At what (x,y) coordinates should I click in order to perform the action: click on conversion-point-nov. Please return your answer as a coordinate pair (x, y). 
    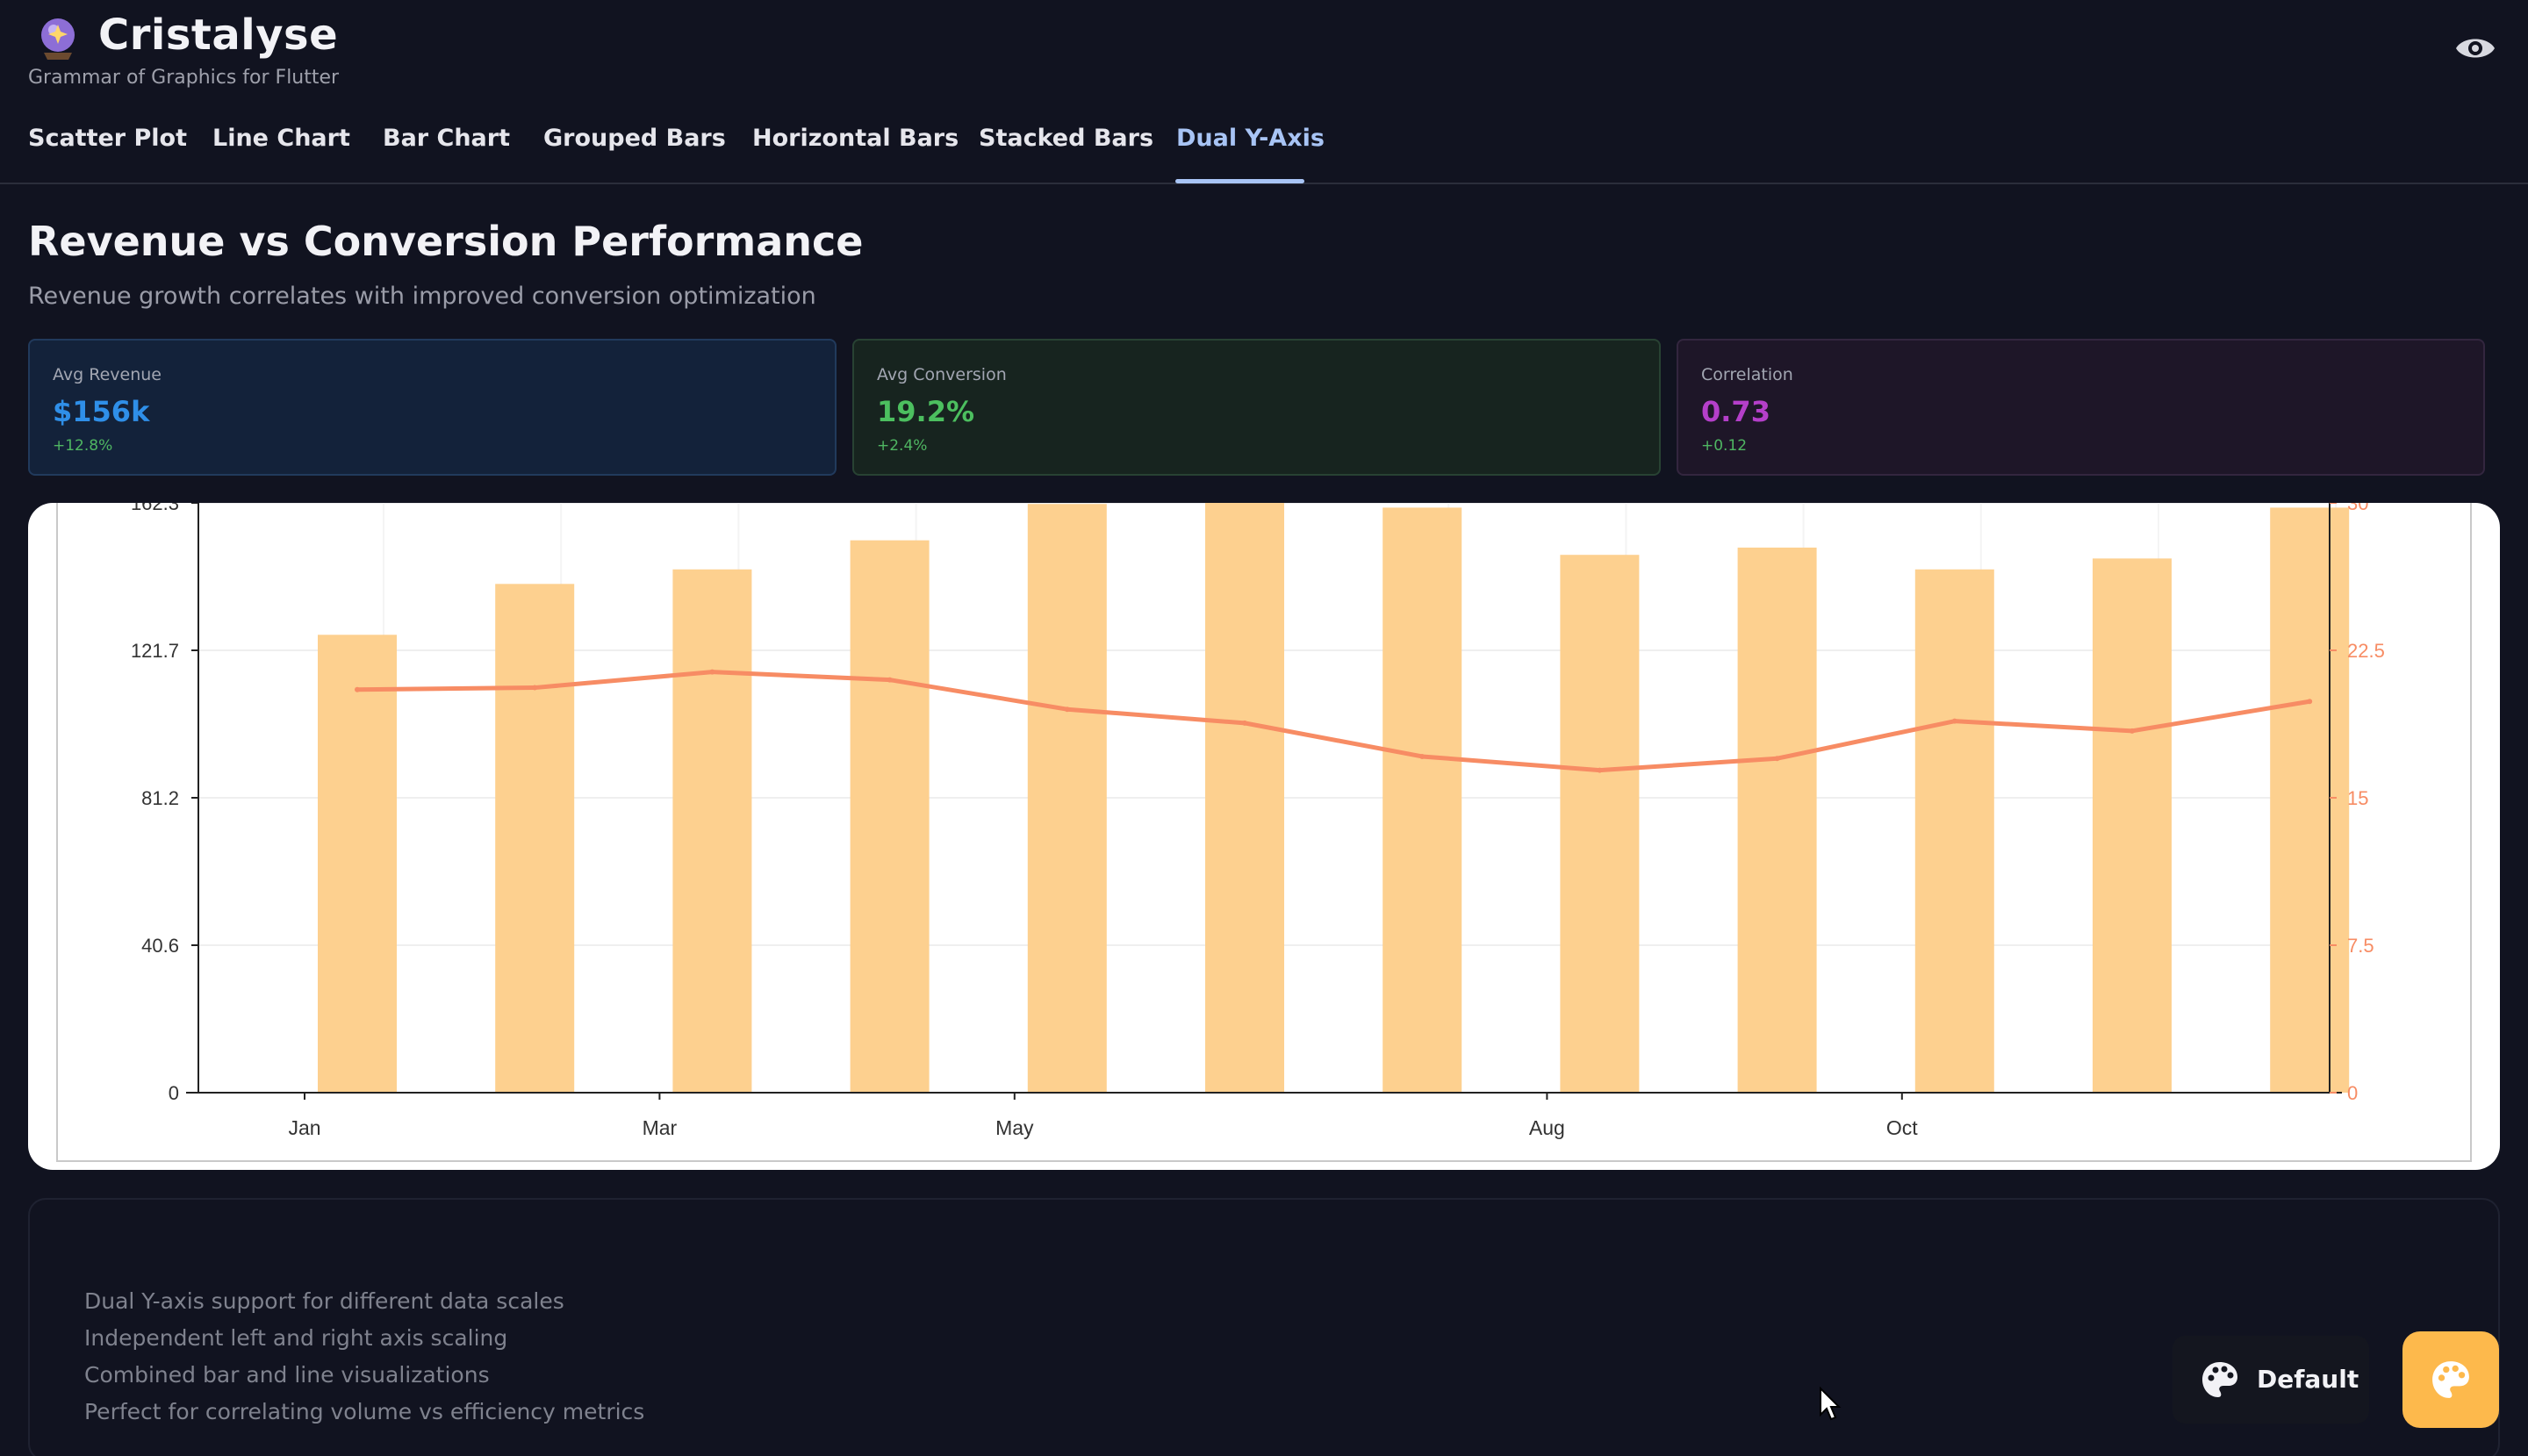
    Looking at the image, I should click on (2132, 731).